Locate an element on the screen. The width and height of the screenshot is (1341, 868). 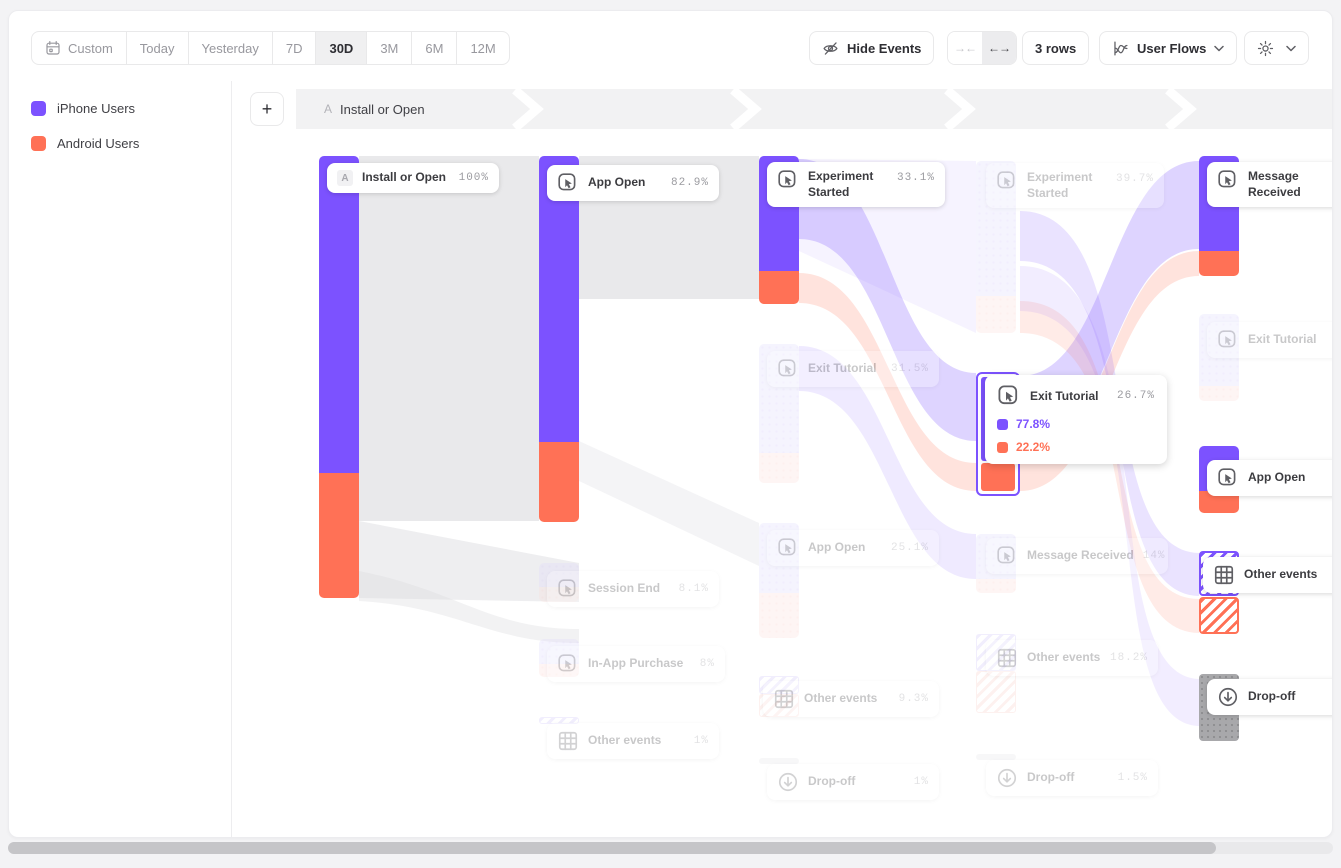
date-range-label: Custom is located at coordinates (90, 48).